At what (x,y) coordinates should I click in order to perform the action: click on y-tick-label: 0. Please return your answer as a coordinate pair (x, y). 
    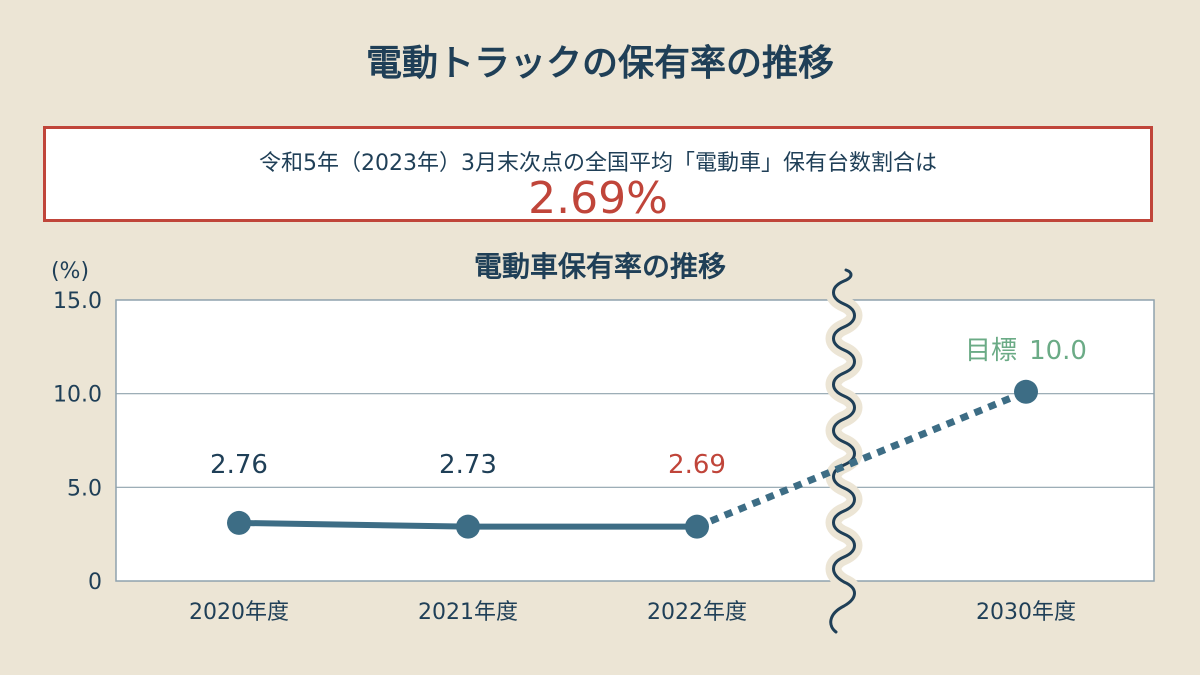
    Looking at the image, I should click on (95, 582).